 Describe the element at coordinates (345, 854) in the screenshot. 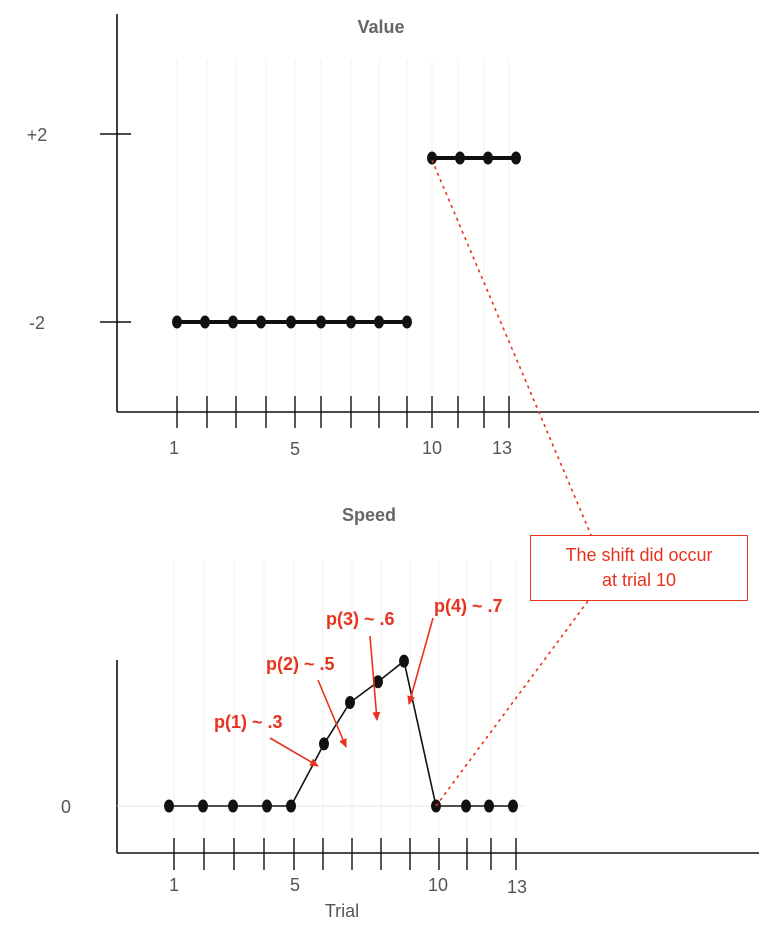

I see `speed-x-ticks` at that location.